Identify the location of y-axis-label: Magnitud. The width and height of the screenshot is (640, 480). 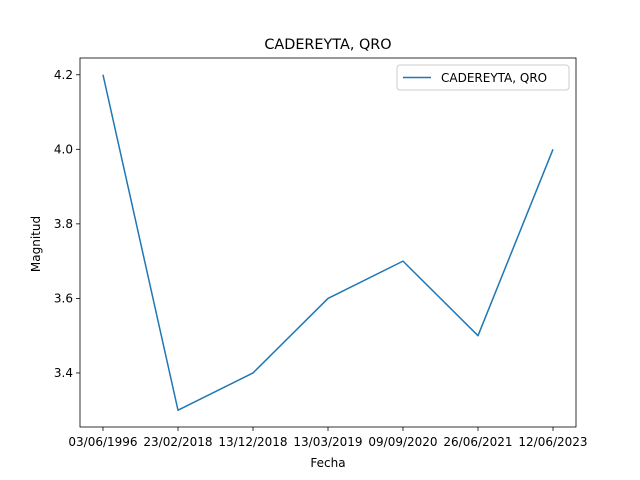
(36, 244).